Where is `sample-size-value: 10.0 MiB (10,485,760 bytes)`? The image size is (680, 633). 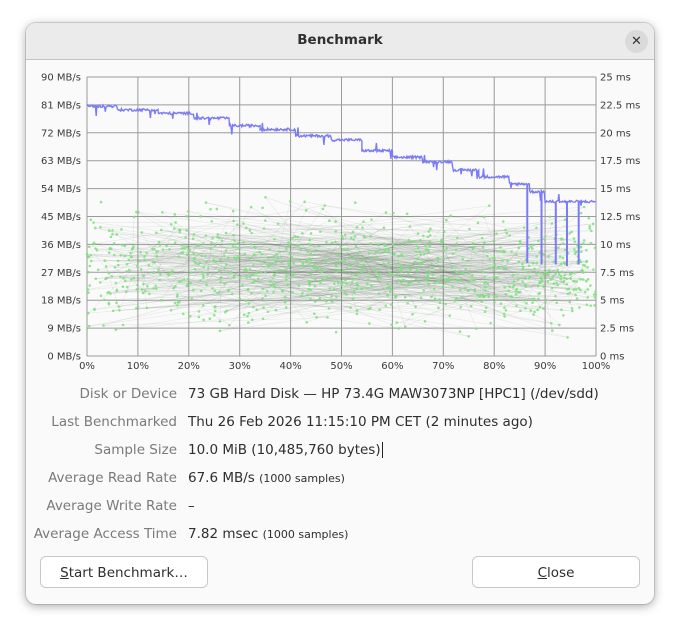
sample-size-value: 10.0 MiB (10,485,760 bytes) is located at coordinates (284, 450).